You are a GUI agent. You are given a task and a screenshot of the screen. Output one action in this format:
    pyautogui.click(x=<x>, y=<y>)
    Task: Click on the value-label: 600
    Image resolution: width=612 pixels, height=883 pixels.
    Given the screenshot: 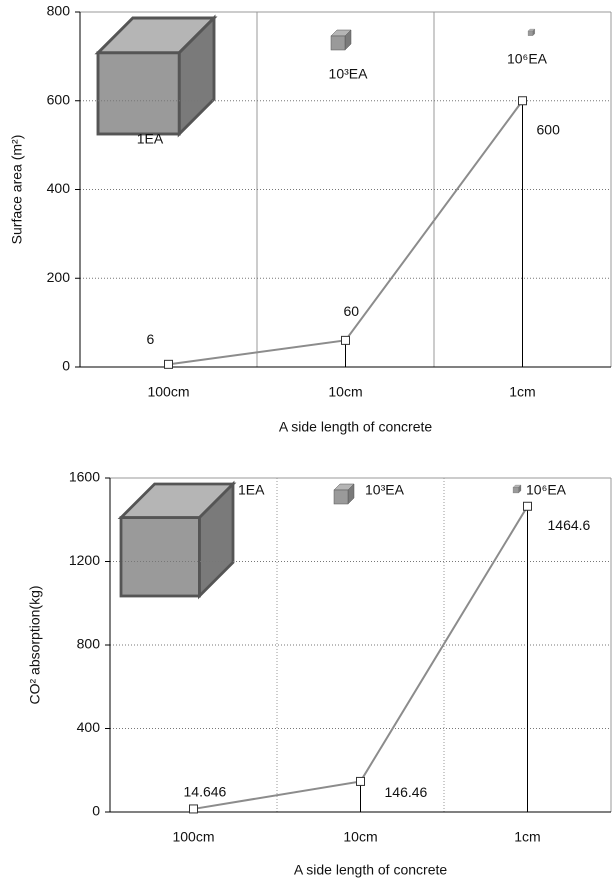 What is the action you would take?
    pyautogui.click(x=549, y=129)
    